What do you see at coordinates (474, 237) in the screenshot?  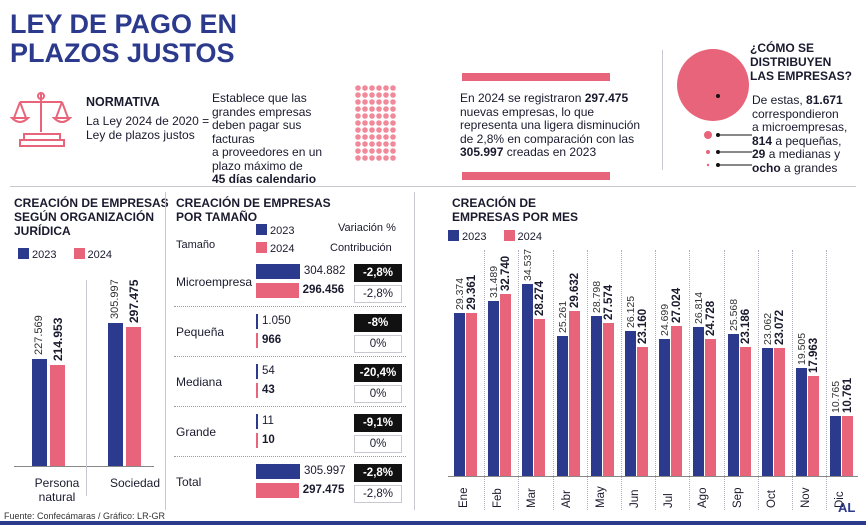 I see `mes-legend-2023-label: 2023` at bounding box center [474, 237].